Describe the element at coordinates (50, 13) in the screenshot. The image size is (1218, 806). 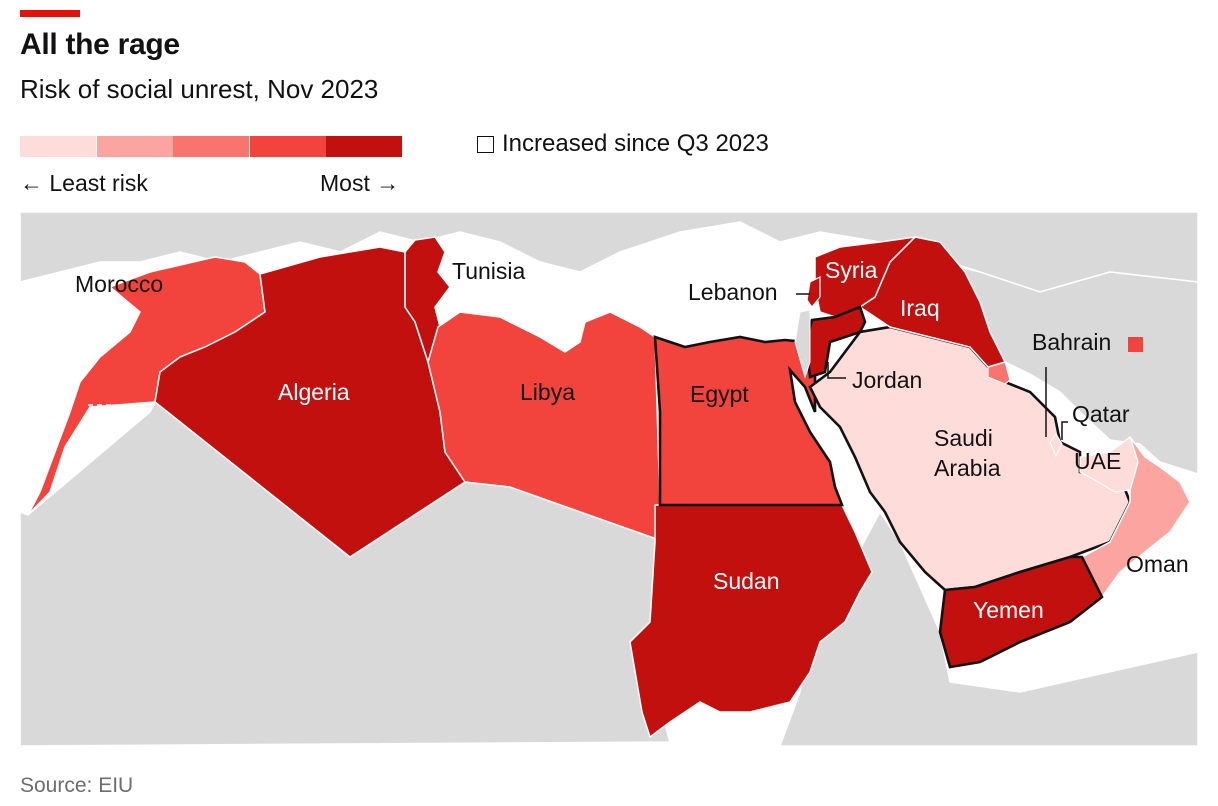
I see `brand-red-bar` at that location.